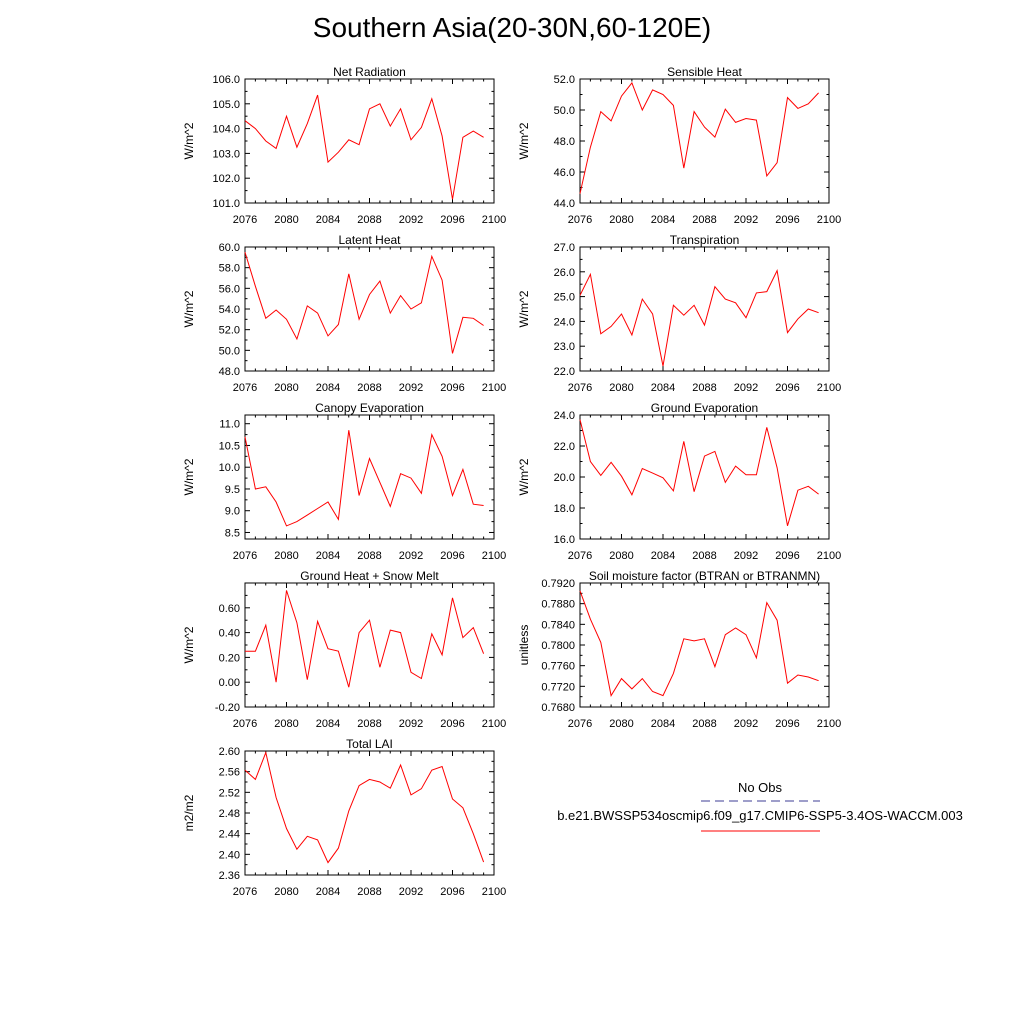  I want to click on y-tick-label: 10.5, so click(229, 446).